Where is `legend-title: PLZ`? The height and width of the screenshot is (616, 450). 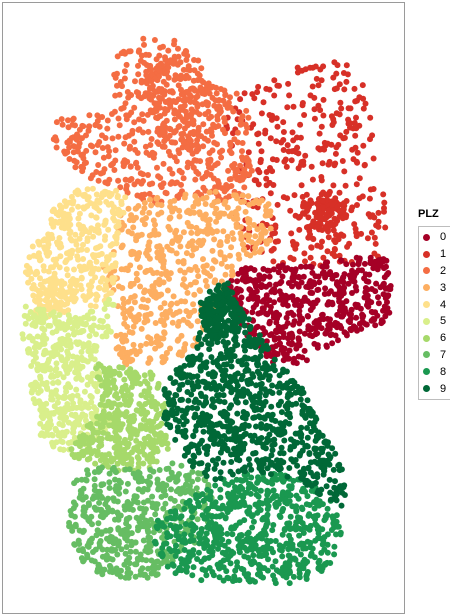 legend-title: PLZ is located at coordinates (428, 214).